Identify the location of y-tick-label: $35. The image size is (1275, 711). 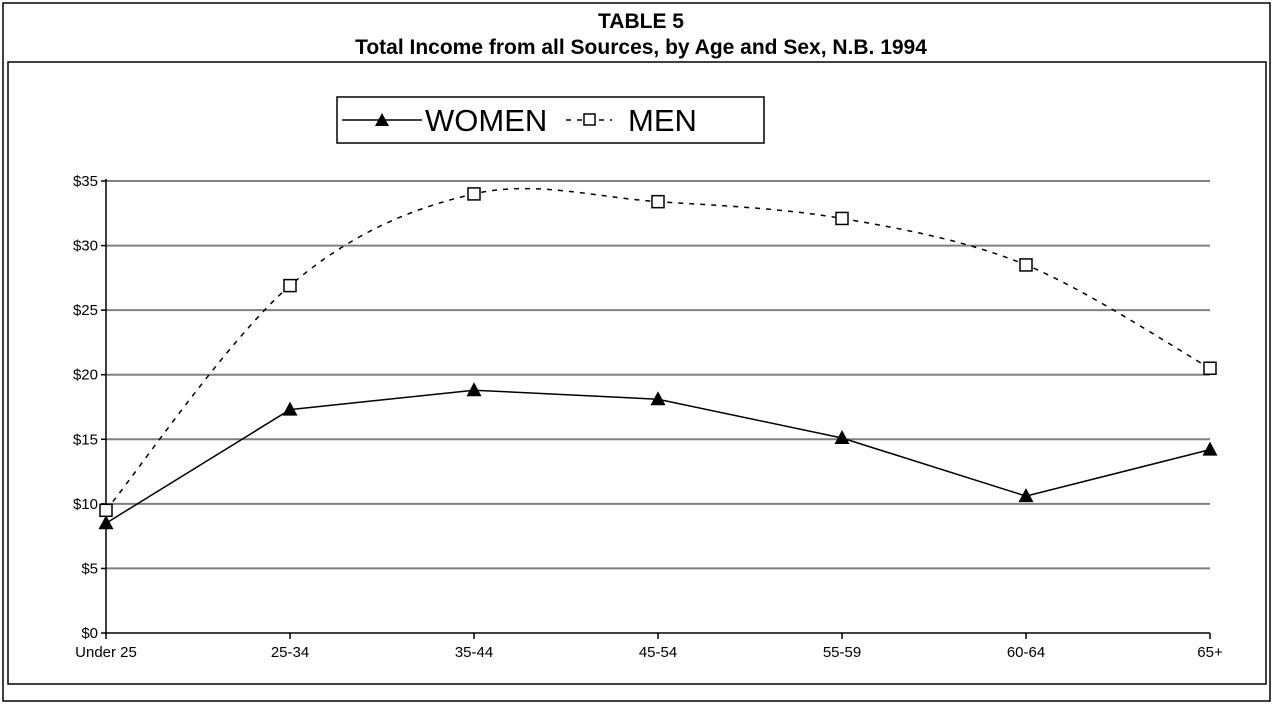
(85, 181).